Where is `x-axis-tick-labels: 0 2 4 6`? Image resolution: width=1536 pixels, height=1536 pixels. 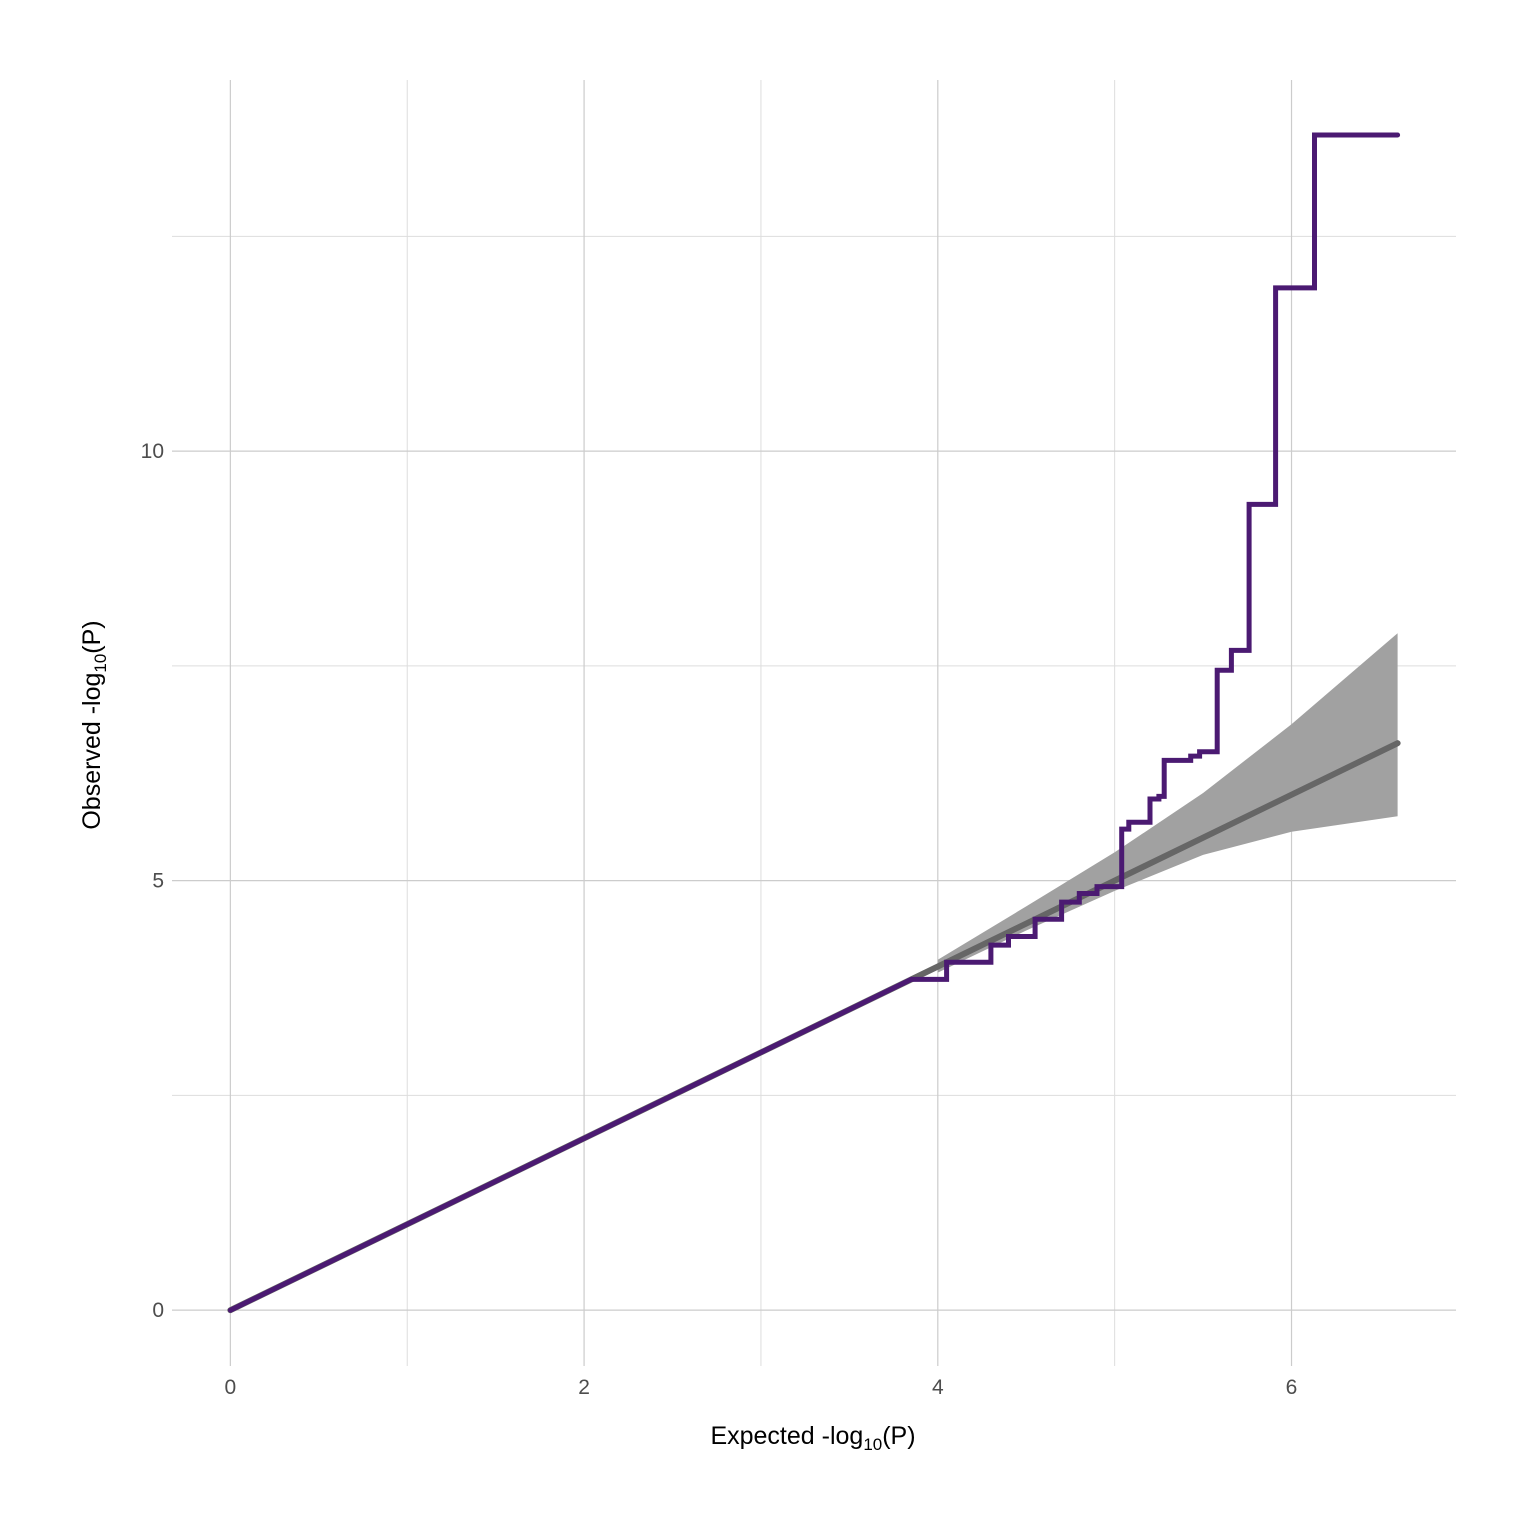 x-axis-tick-labels: 0 2 4 6 is located at coordinates (761, 1387).